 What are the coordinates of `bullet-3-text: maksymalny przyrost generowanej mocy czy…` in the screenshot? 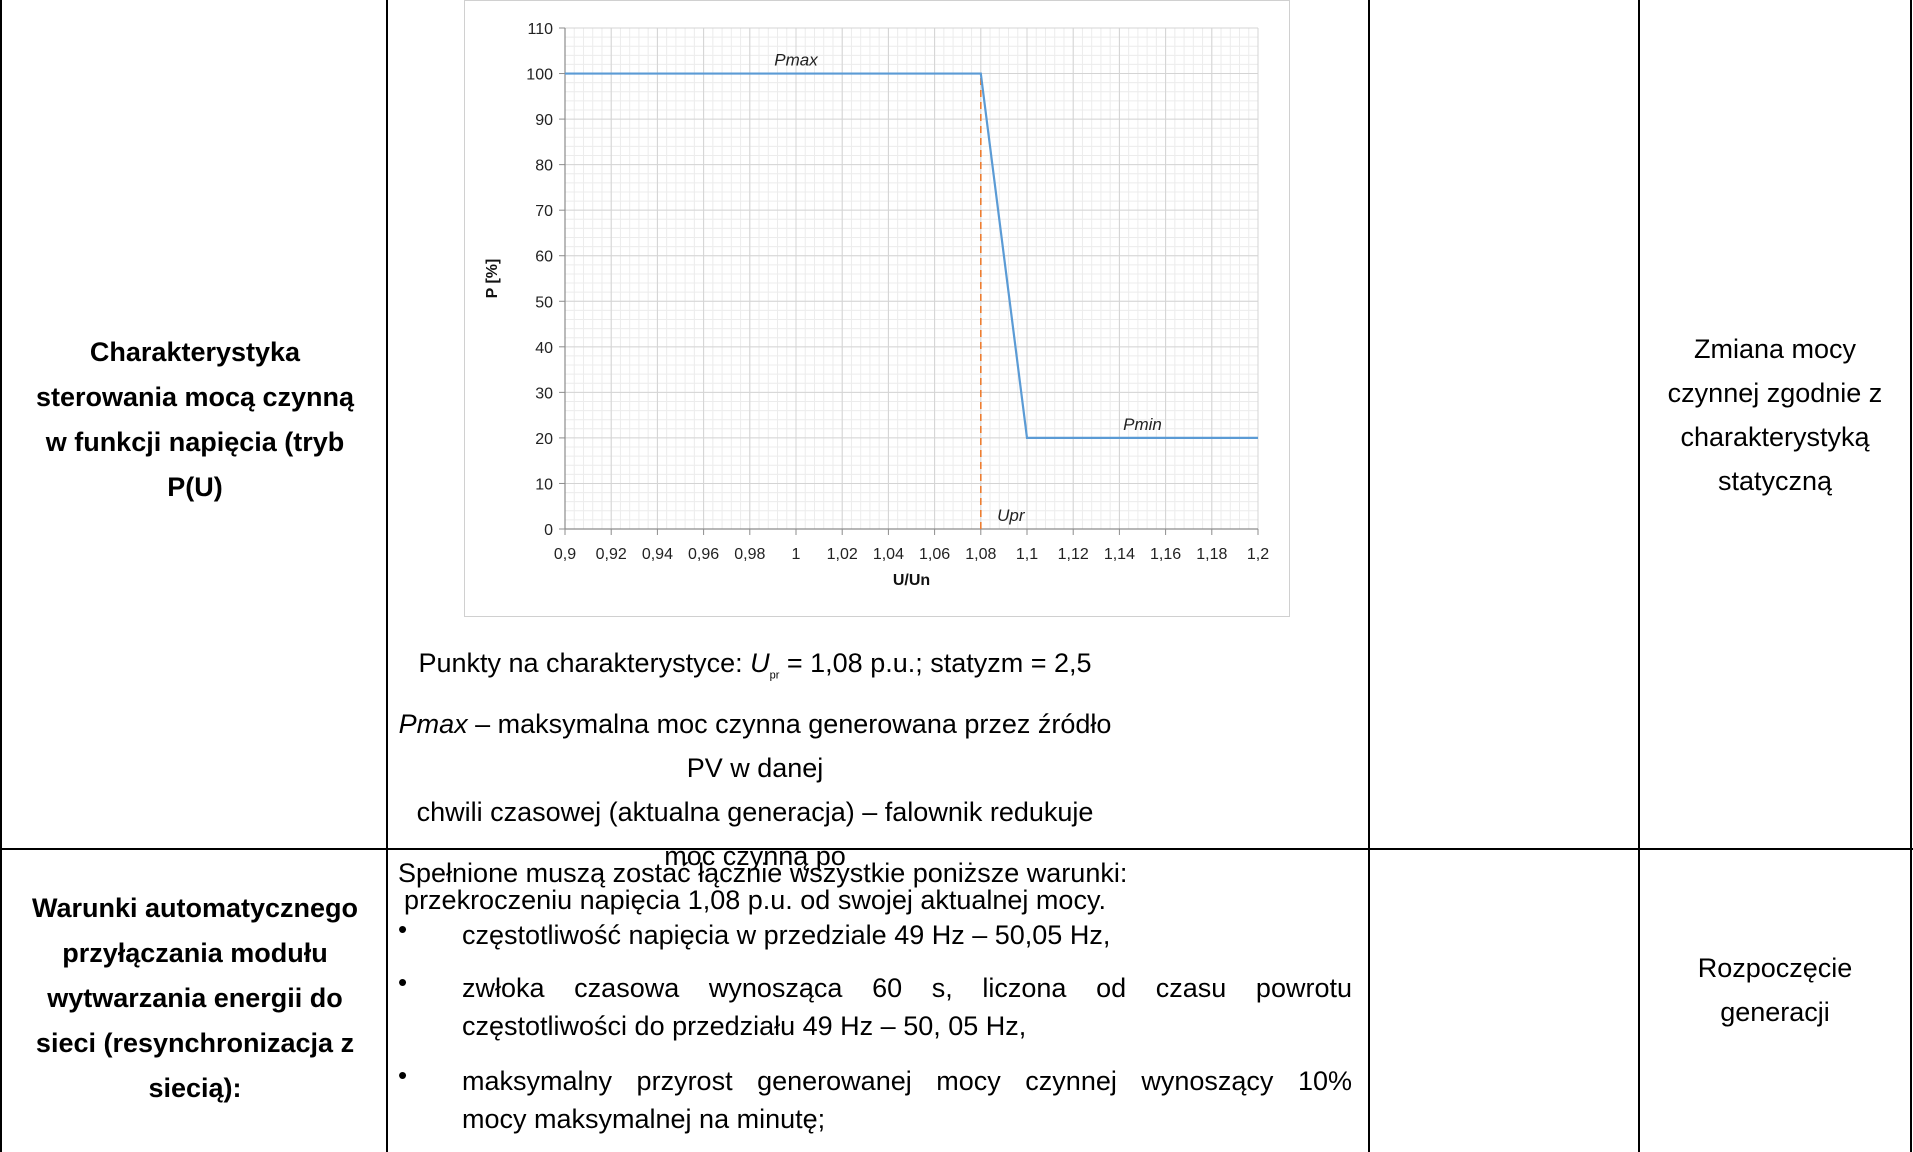 It's located at (907, 1100).